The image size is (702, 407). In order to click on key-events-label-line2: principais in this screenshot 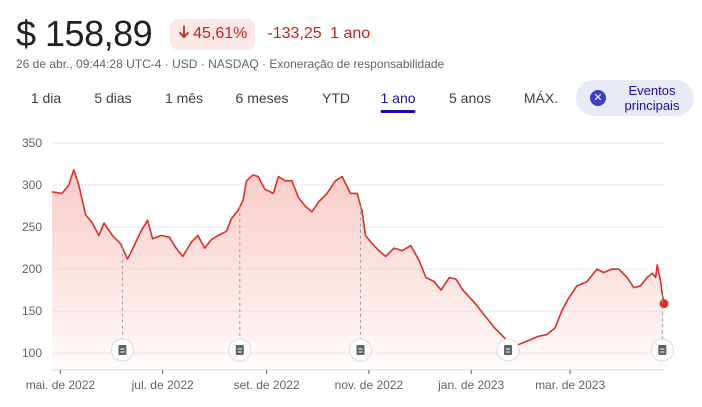, I will do `click(652, 105)`.